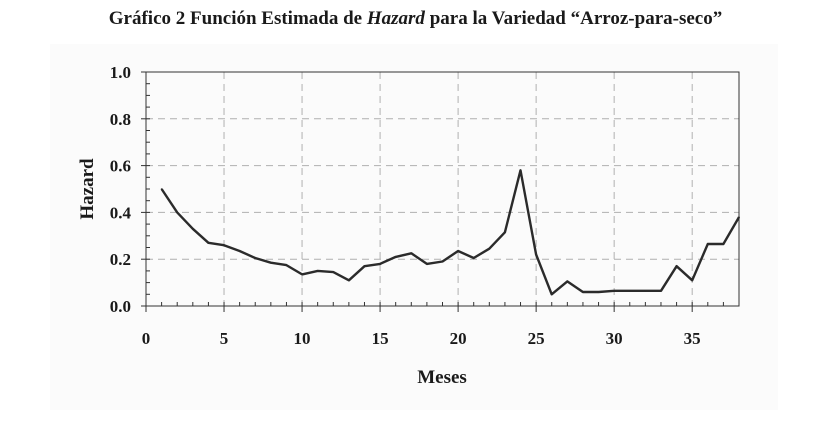 The height and width of the screenshot is (427, 831). What do you see at coordinates (573, 18) in the screenshot?
I see `chart-title-suffix: para la Variedad “Arroz-para-seco”` at bounding box center [573, 18].